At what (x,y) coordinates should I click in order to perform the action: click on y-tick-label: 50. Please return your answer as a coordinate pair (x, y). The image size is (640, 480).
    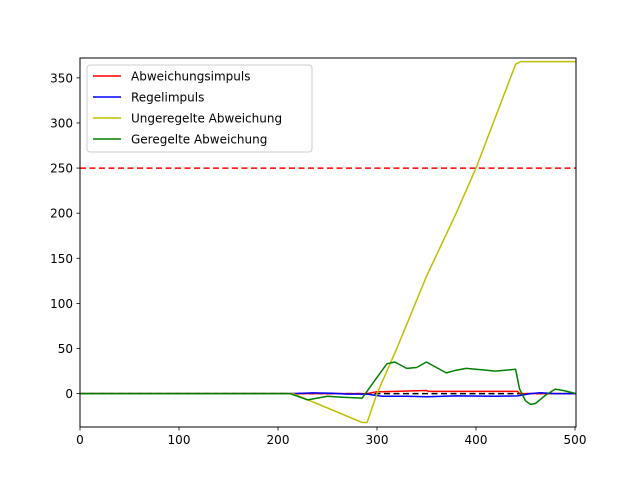
    Looking at the image, I should click on (65, 349).